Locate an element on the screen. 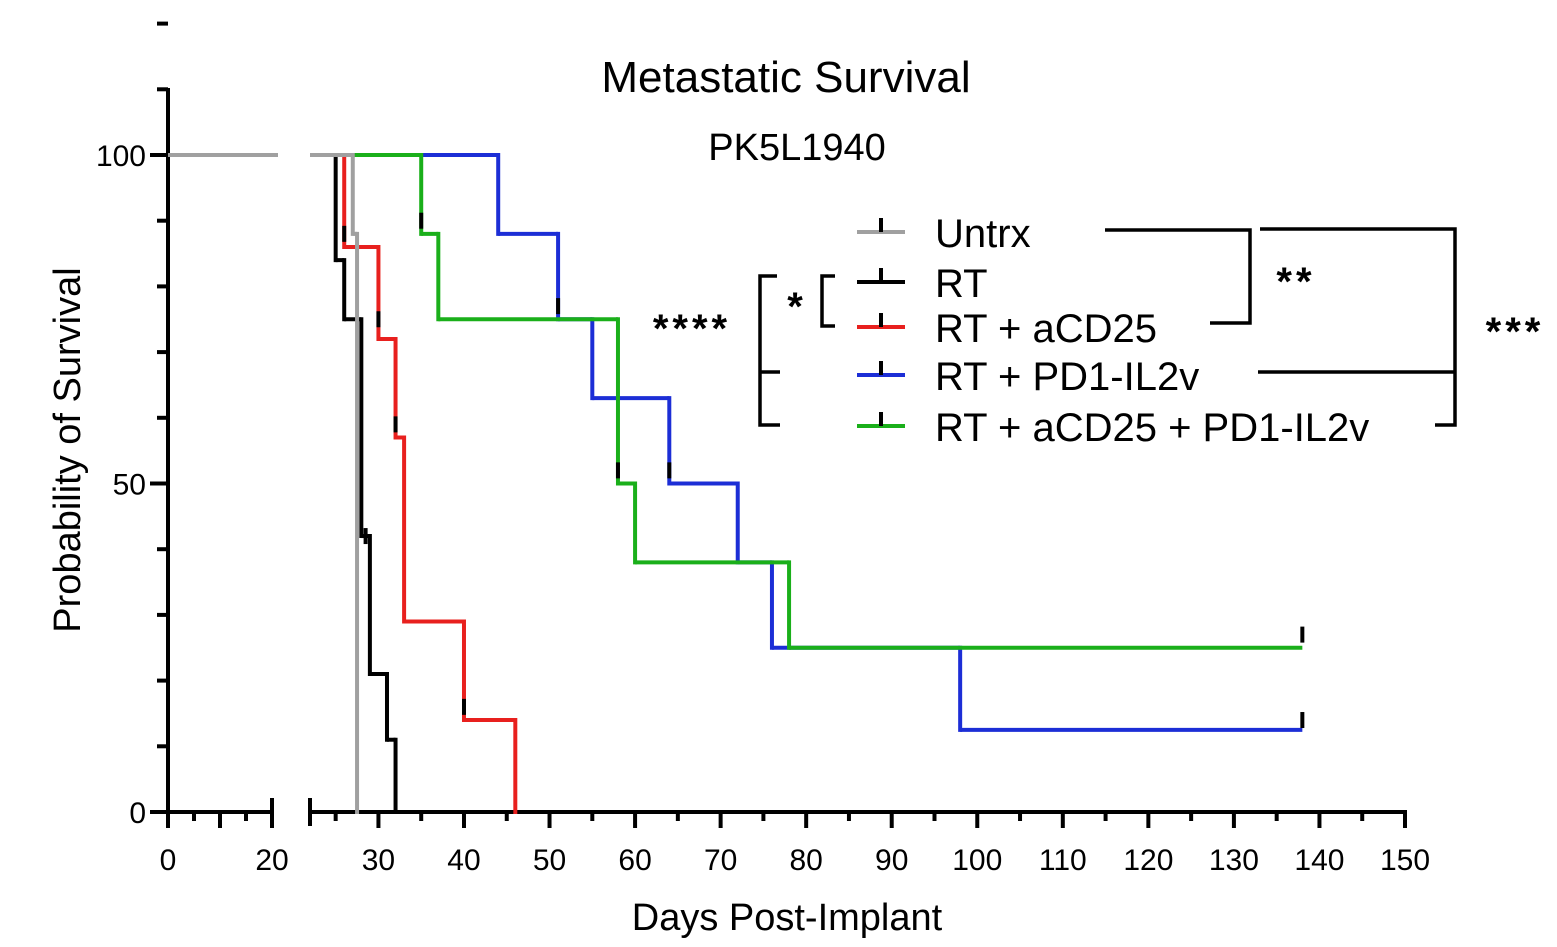  y-axis-title: Probability of Survival is located at coordinates (68, 449).